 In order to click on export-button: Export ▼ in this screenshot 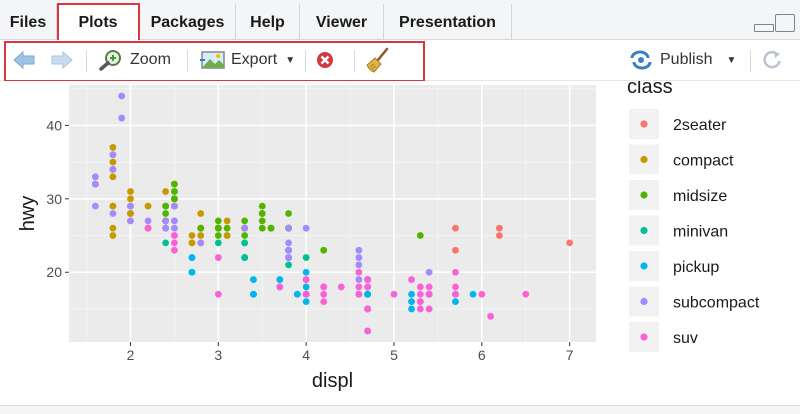, I will do `click(247, 60)`.